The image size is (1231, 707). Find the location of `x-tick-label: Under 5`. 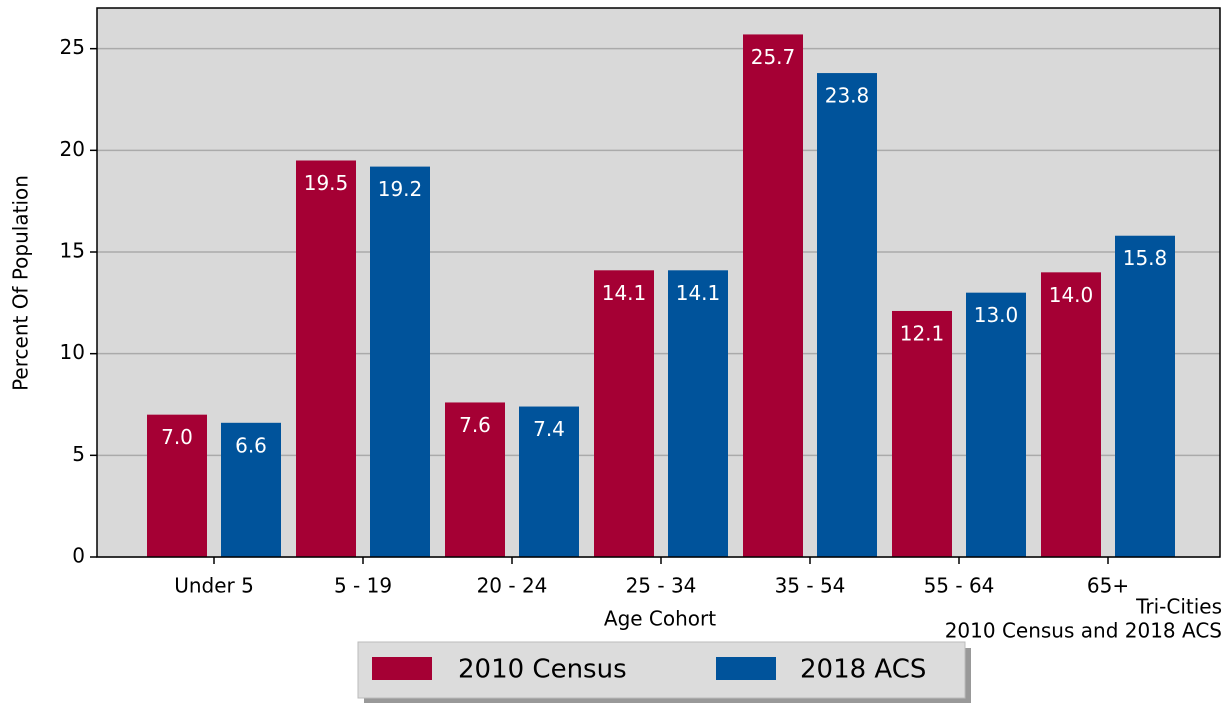

x-tick-label: Under 5 is located at coordinates (214, 586).